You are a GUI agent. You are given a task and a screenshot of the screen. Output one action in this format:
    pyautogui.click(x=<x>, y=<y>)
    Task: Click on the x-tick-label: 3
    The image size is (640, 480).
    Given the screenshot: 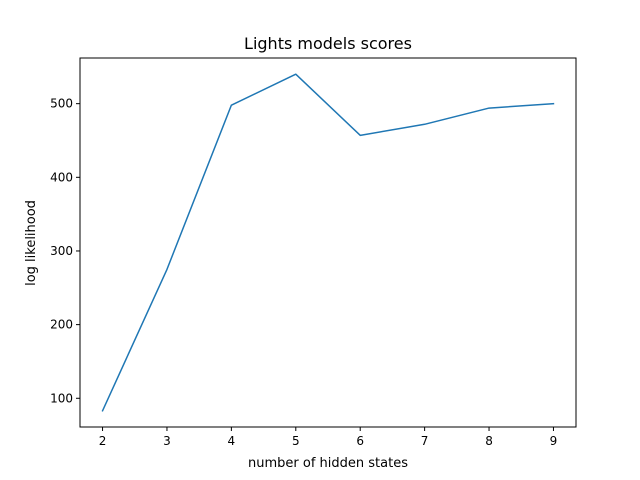 What is the action you would take?
    pyautogui.click(x=167, y=441)
    